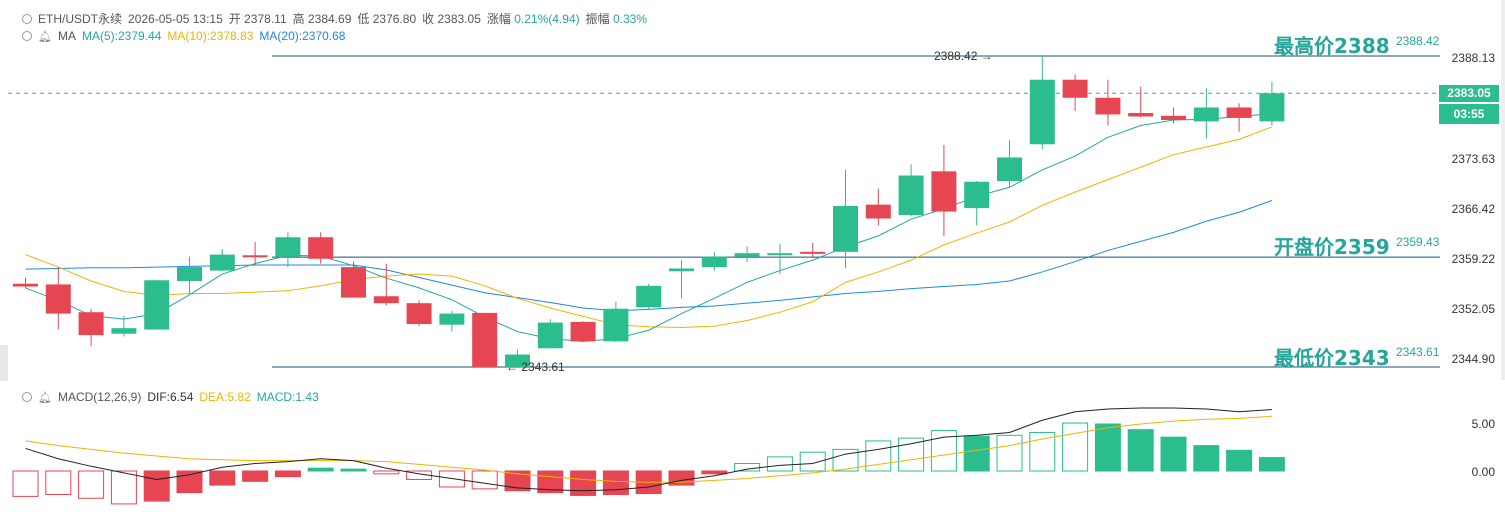 The image size is (1505, 512). I want to click on open-label: 开, so click(234, 19).